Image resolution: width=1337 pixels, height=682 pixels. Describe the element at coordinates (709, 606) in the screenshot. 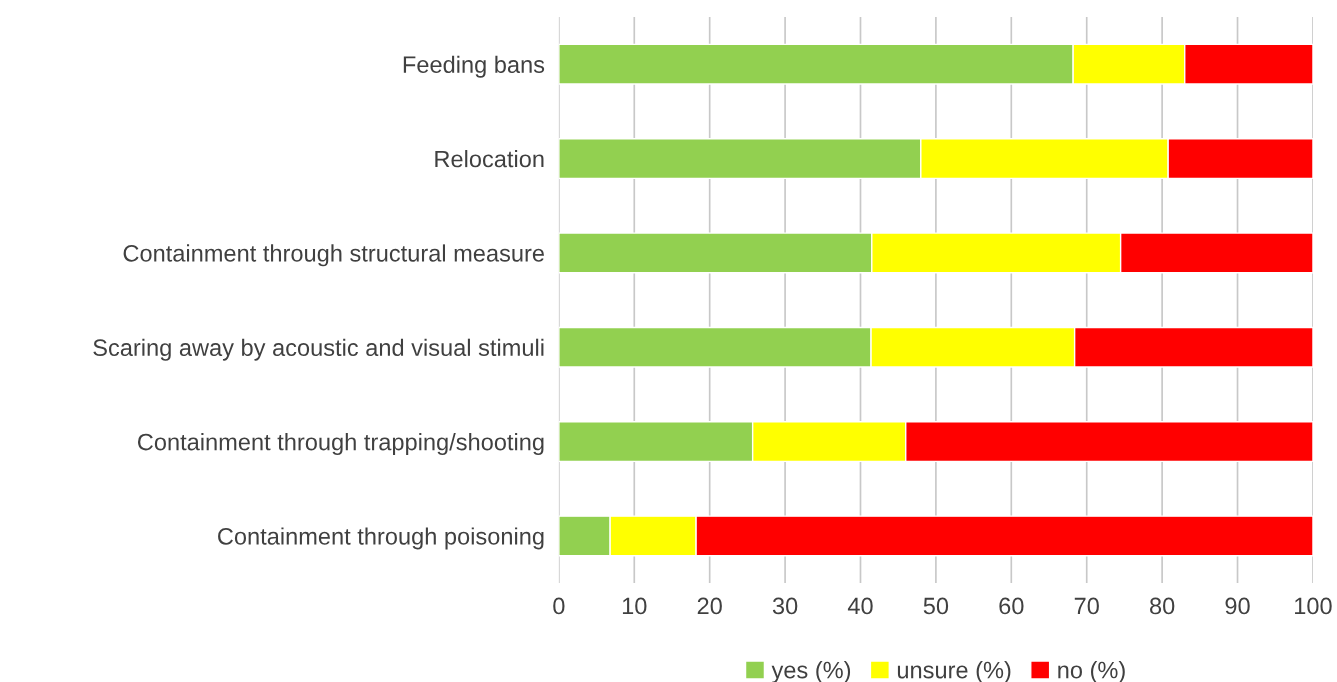

I see `x-tick-label: 20` at that location.